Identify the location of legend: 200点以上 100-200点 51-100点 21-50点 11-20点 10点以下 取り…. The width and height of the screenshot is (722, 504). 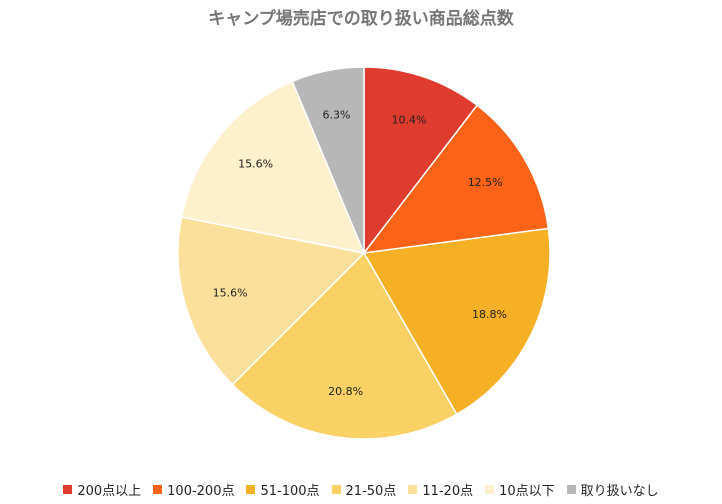
(361, 489).